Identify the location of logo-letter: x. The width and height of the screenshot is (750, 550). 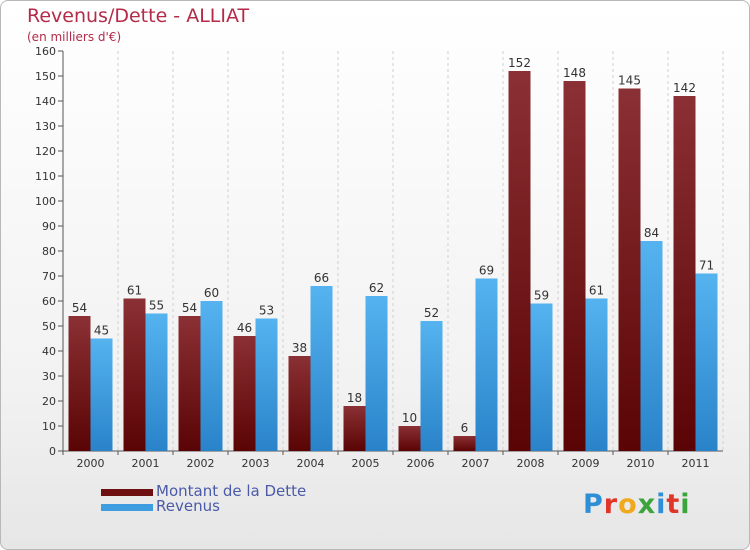
(647, 504).